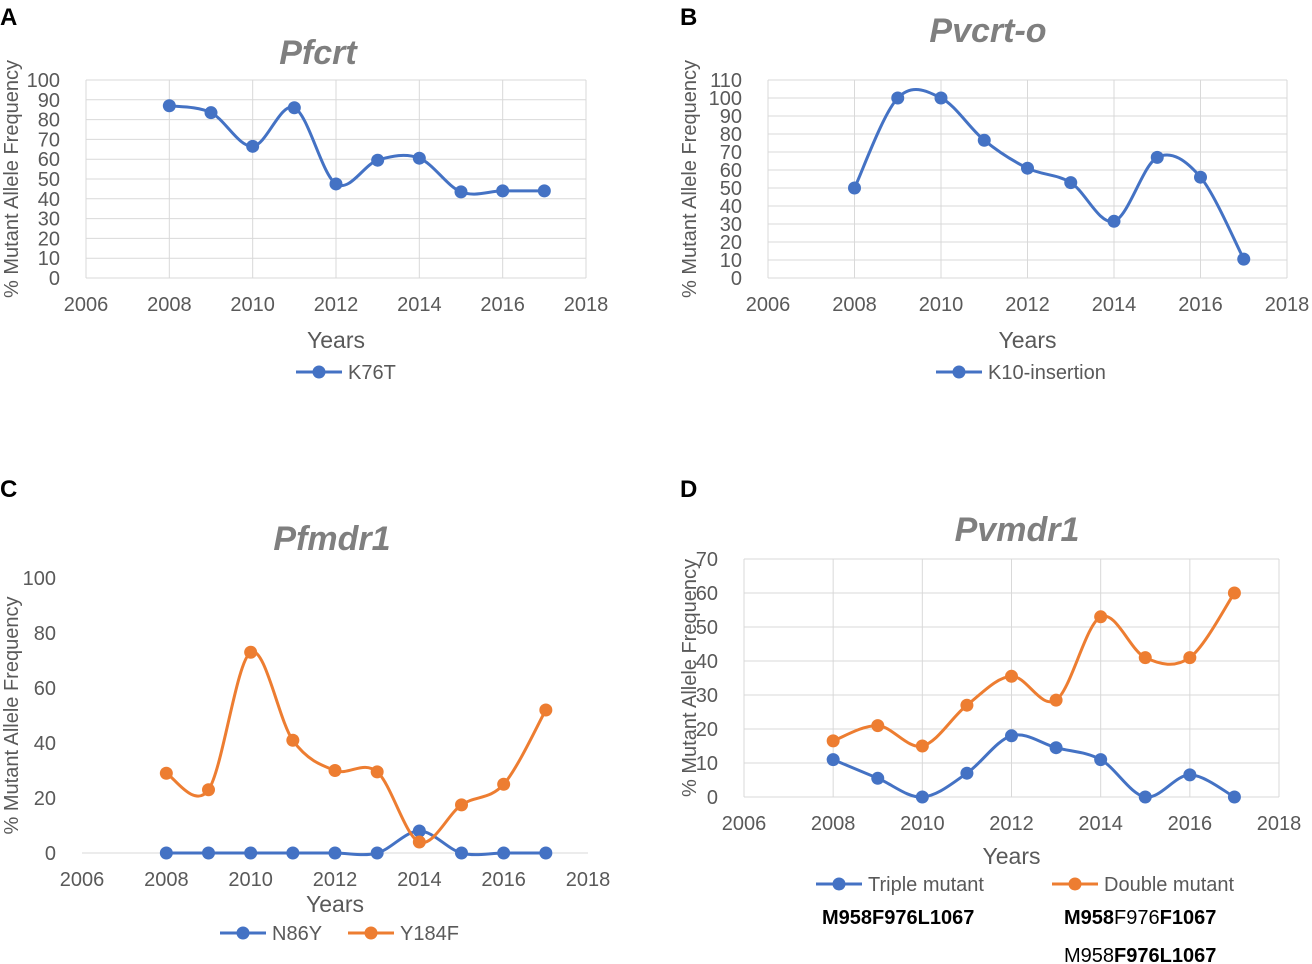  Describe the element at coordinates (731, 117) in the screenshot. I see `y-tick-label: 90` at that location.